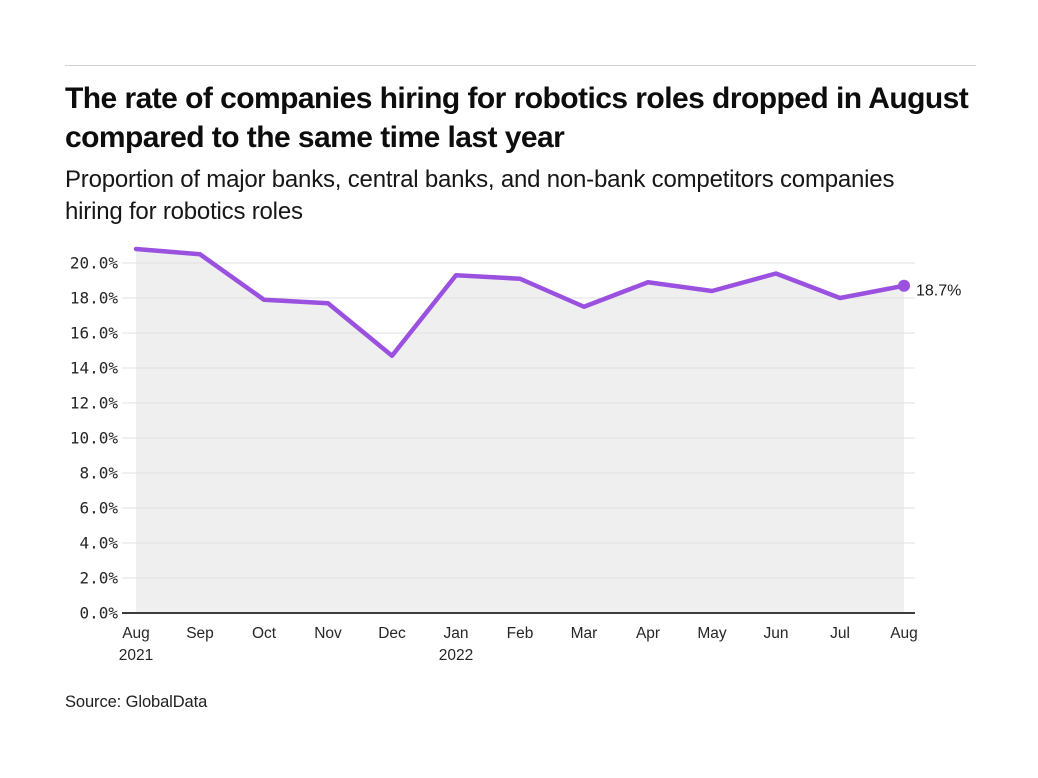 The width and height of the screenshot is (1038, 778). Describe the element at coordinates (98, 613) in the screenshot. I see `y-tick-label: 0.0%` at that location.